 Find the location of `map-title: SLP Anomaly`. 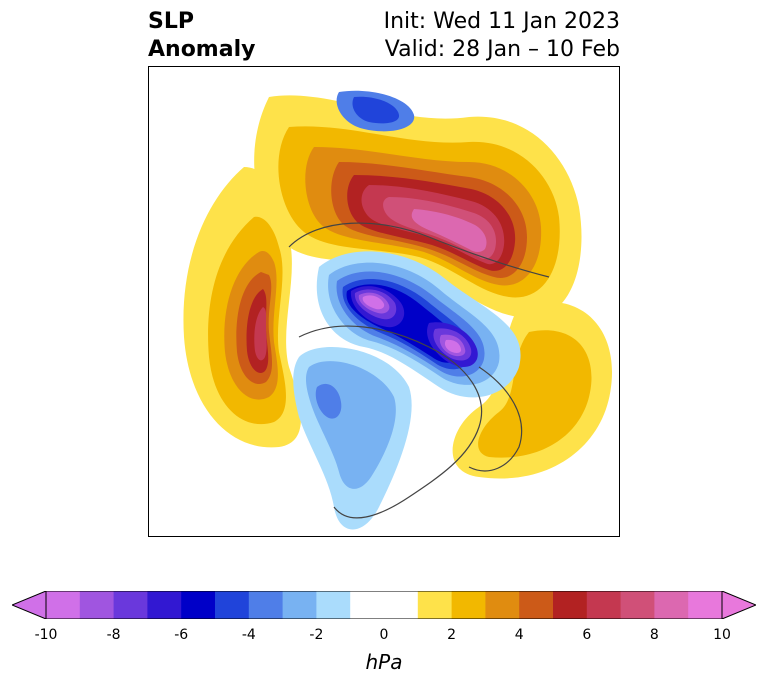

map-title: SLP Anomaly is located at coordinates (201, 36).